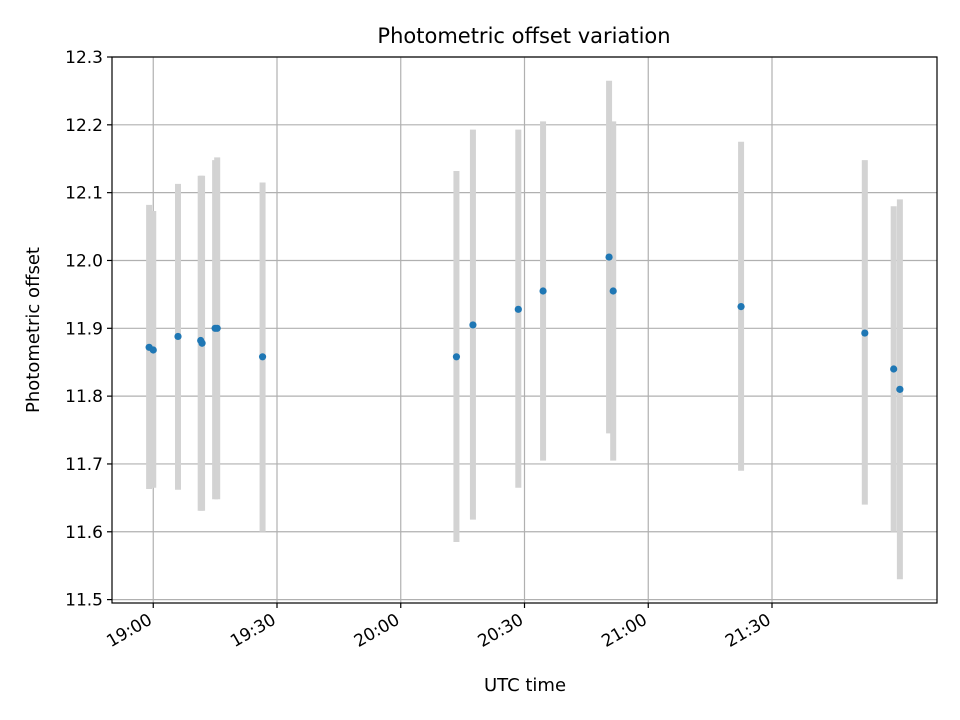 Image resolution: width=960 pixels, height=720 pixels. I want to click on chart-title: Photometric offset variation, so click(523, 36).